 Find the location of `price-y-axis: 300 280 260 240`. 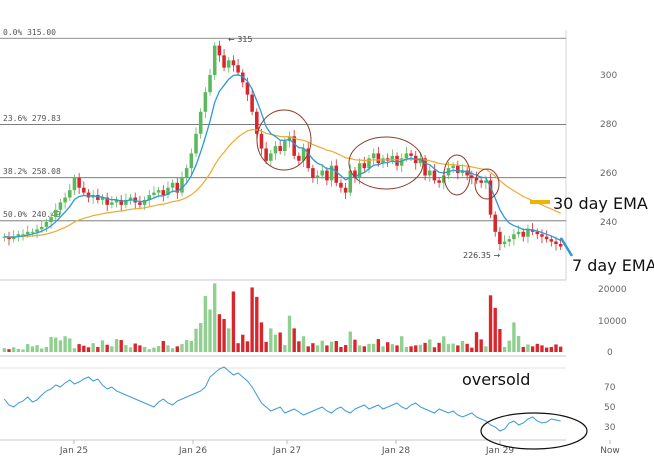

price-y-axis: 300 280 260 240 is located at coordinates (608, 149).